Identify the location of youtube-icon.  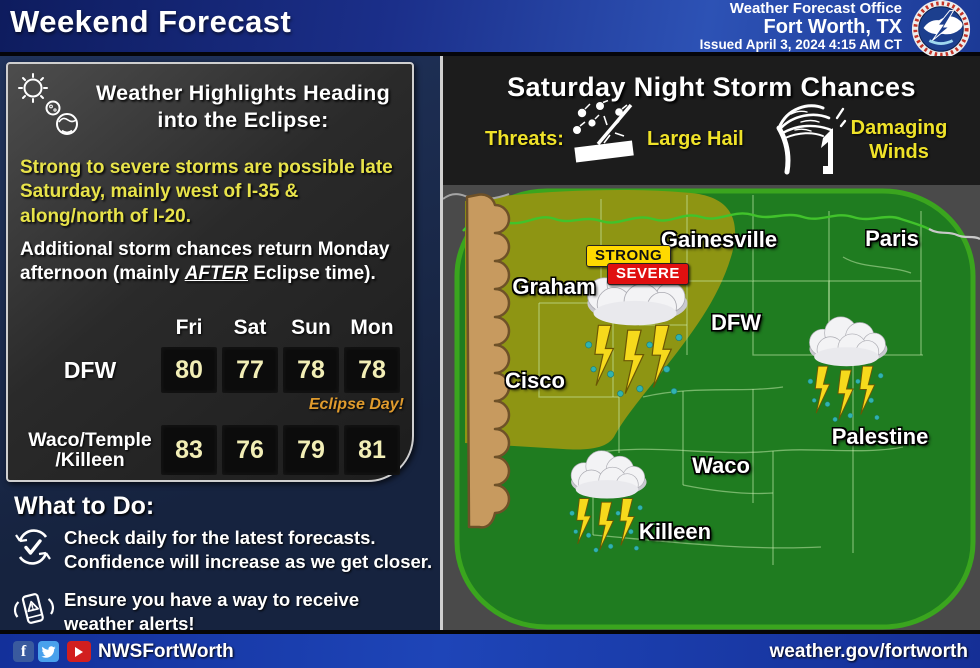
(79, 651).